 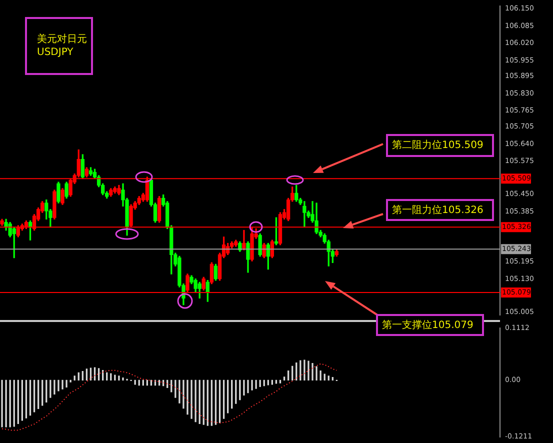 I want to click on annotation: USDJPY, so click(x=55, y=52).